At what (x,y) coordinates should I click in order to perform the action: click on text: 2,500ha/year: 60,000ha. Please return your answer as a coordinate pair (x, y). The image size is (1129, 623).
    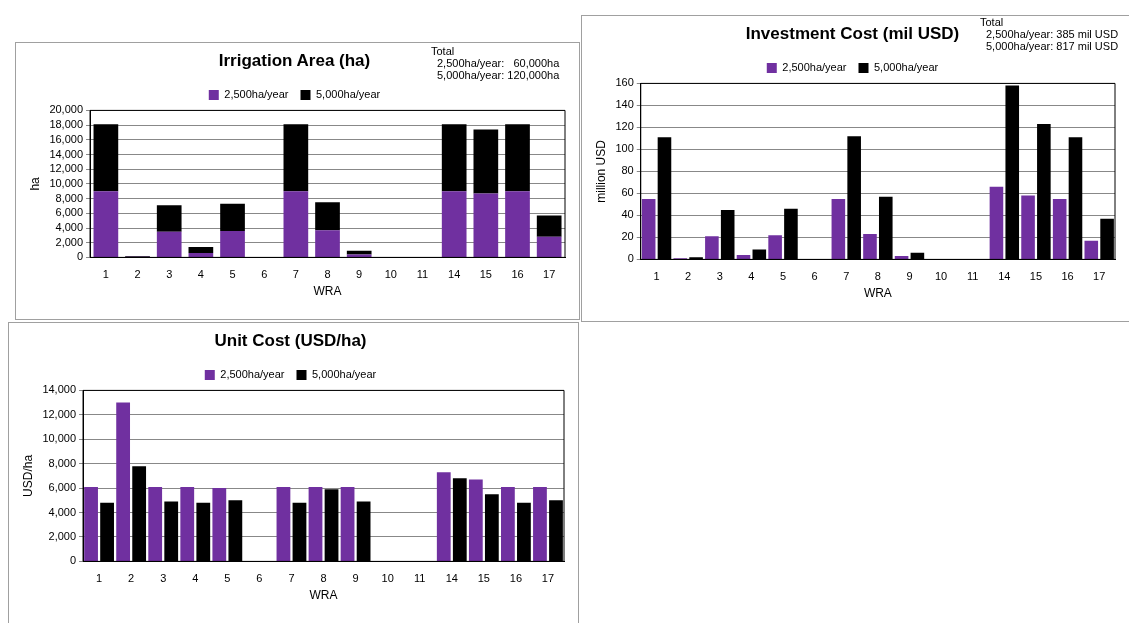
    Looking at the image, I should click on (498, 63).